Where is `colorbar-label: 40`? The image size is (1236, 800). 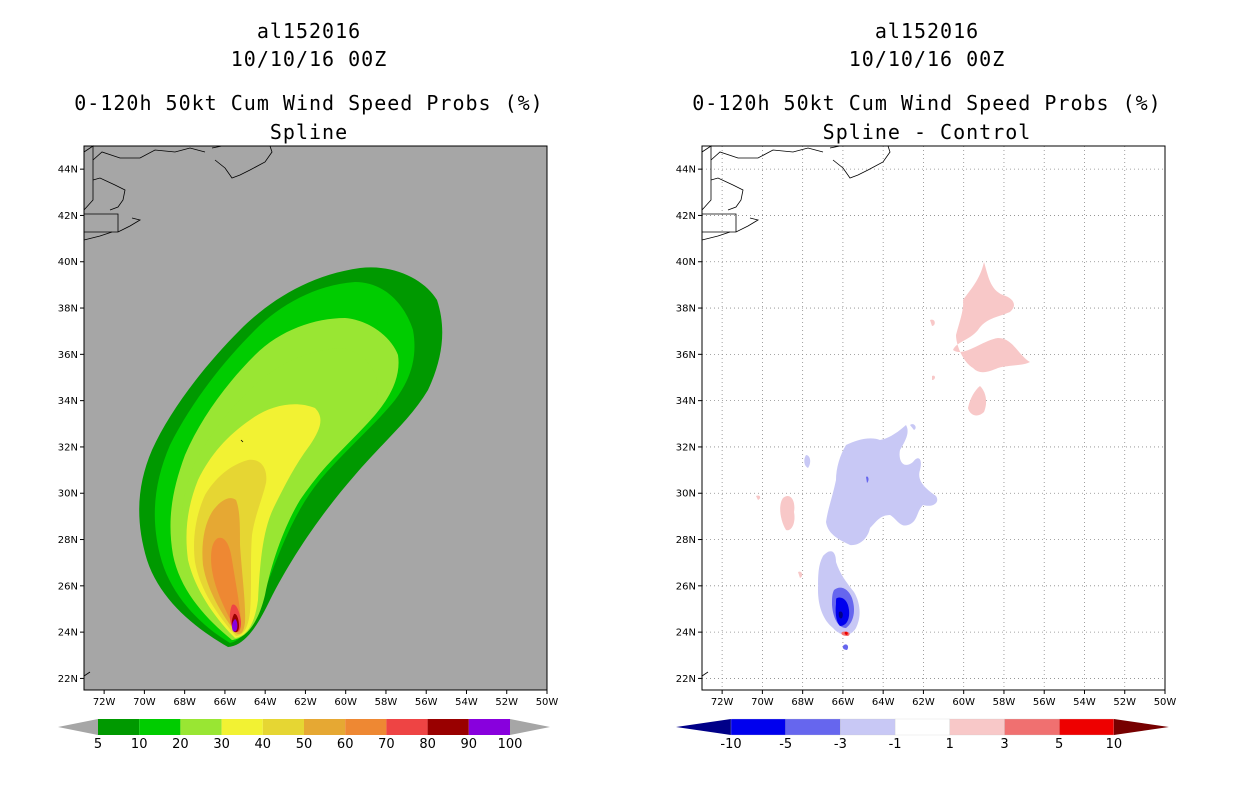
colorbar-label: 40 is located at coordinates (263, 744).